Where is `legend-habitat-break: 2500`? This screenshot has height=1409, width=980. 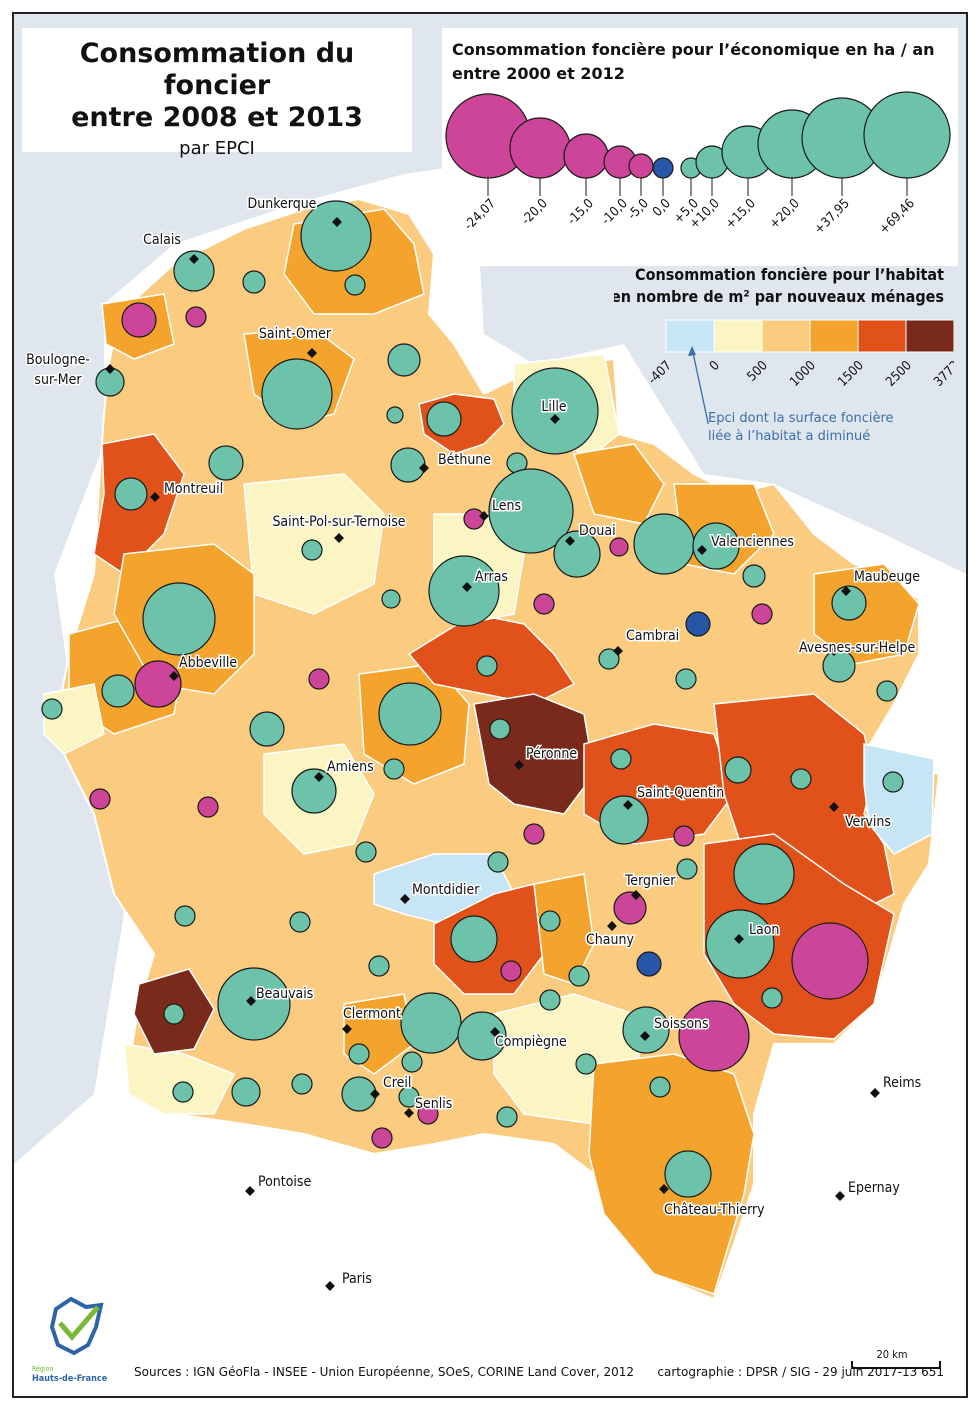 legend-habitat-break: 2500 is located at coordinates (899, 374).